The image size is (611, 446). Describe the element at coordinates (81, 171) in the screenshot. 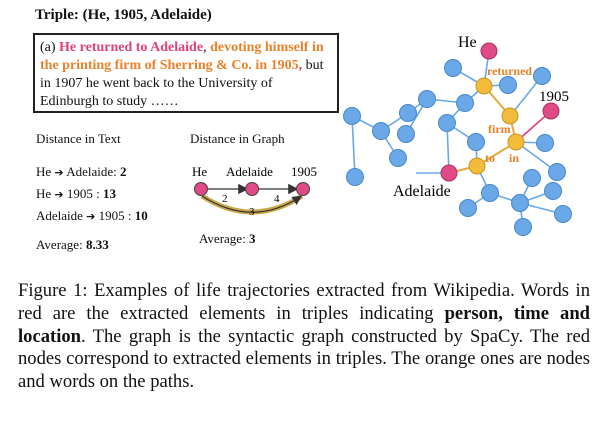

I see `distance-row: He ➔ Adelaide: 2` at that location.